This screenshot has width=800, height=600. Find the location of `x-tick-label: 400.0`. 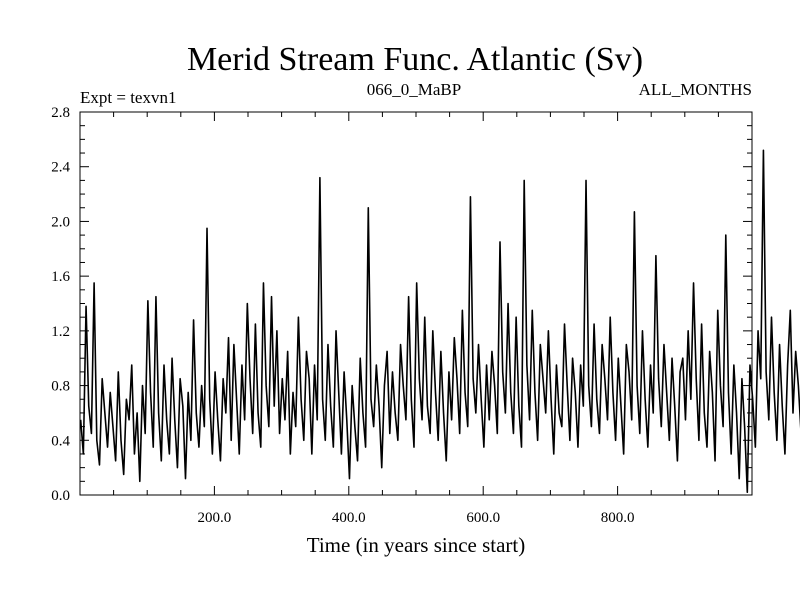

x-tick-label: 400.0 is located at coordinates (349, 518).